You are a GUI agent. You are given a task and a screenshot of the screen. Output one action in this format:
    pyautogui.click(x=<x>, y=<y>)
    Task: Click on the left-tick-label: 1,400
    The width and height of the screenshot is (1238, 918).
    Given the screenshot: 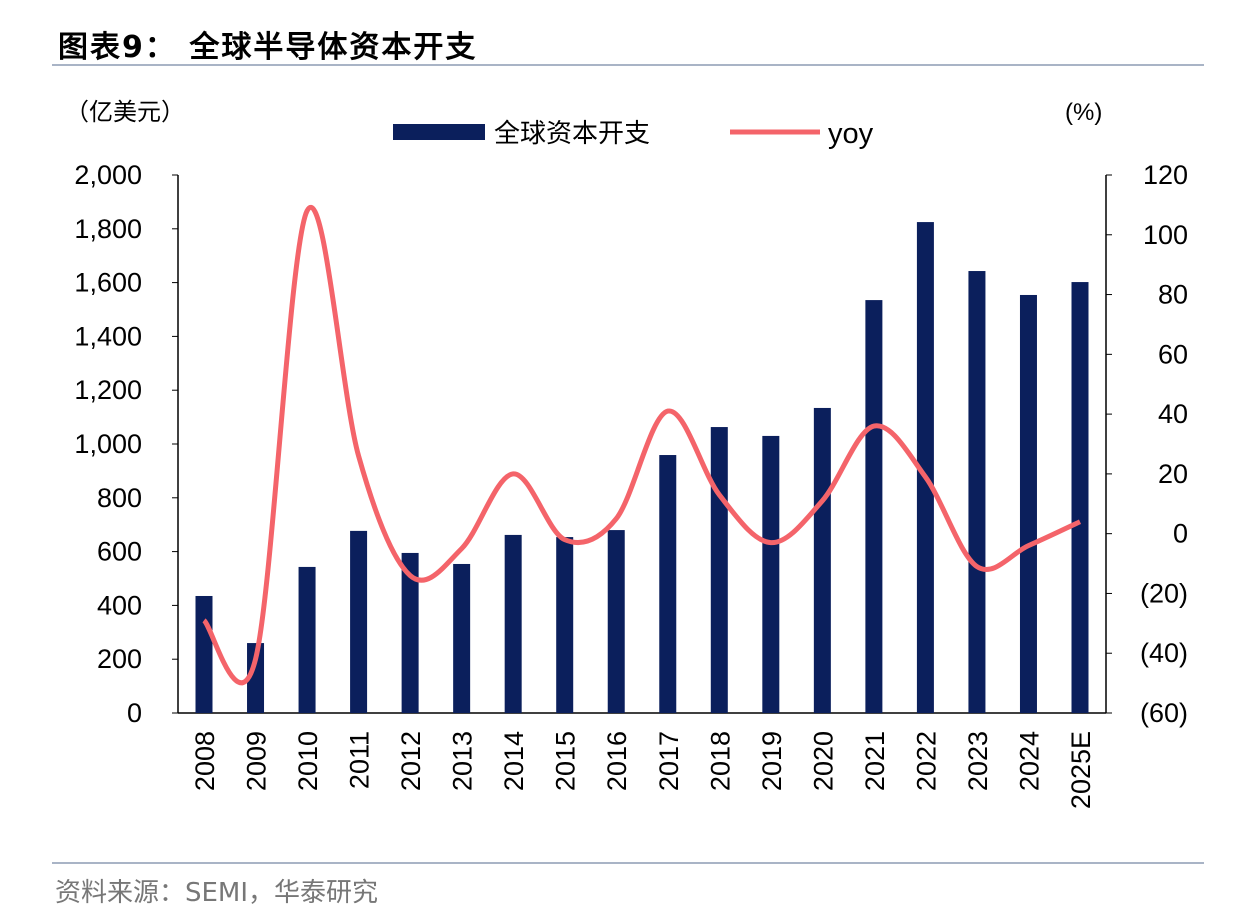 What is the action you would take?
    pyautogui.click(x=108, y=336)
    